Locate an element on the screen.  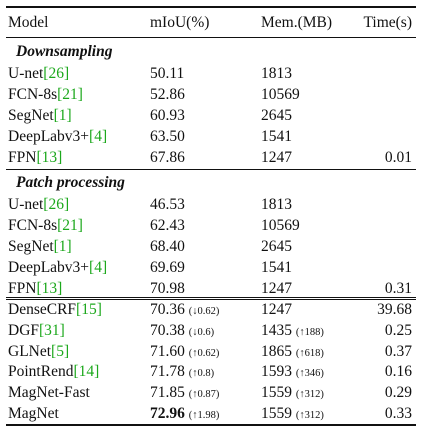
time-value: 0.25 is located at coordinates (398, 330).